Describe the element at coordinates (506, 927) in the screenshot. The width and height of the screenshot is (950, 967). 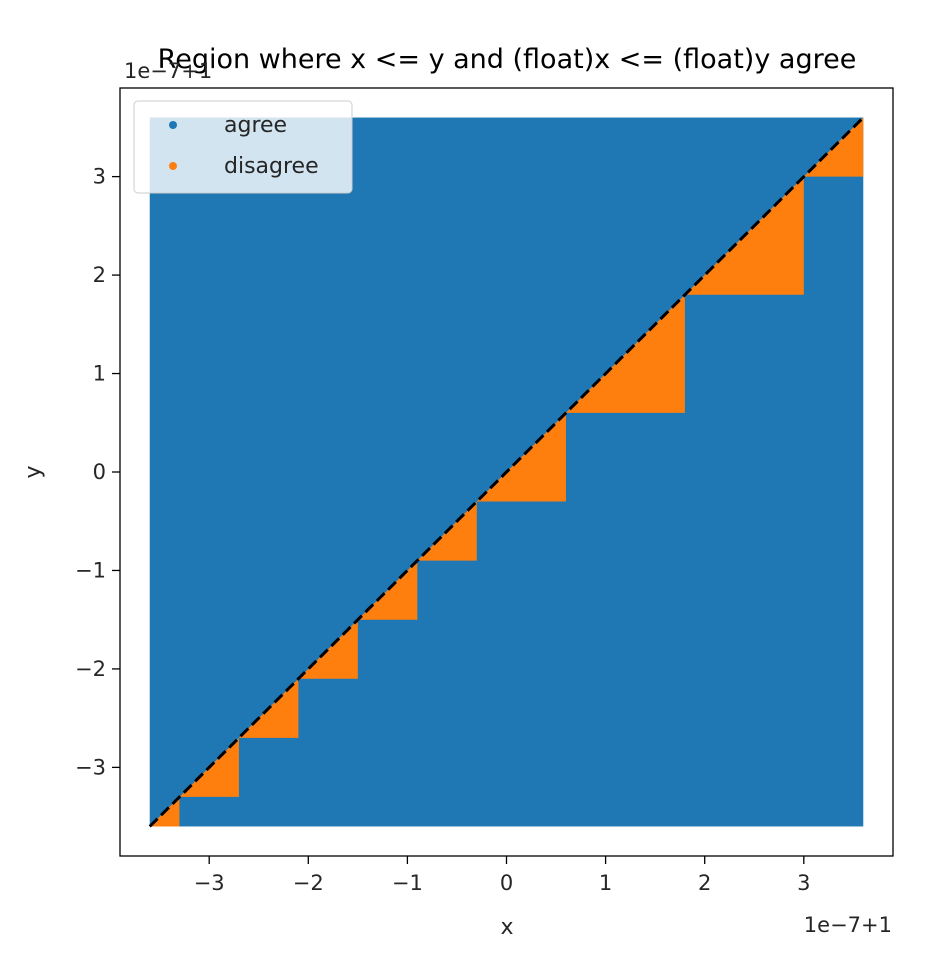
I see `x-axis-label: x` at that location.